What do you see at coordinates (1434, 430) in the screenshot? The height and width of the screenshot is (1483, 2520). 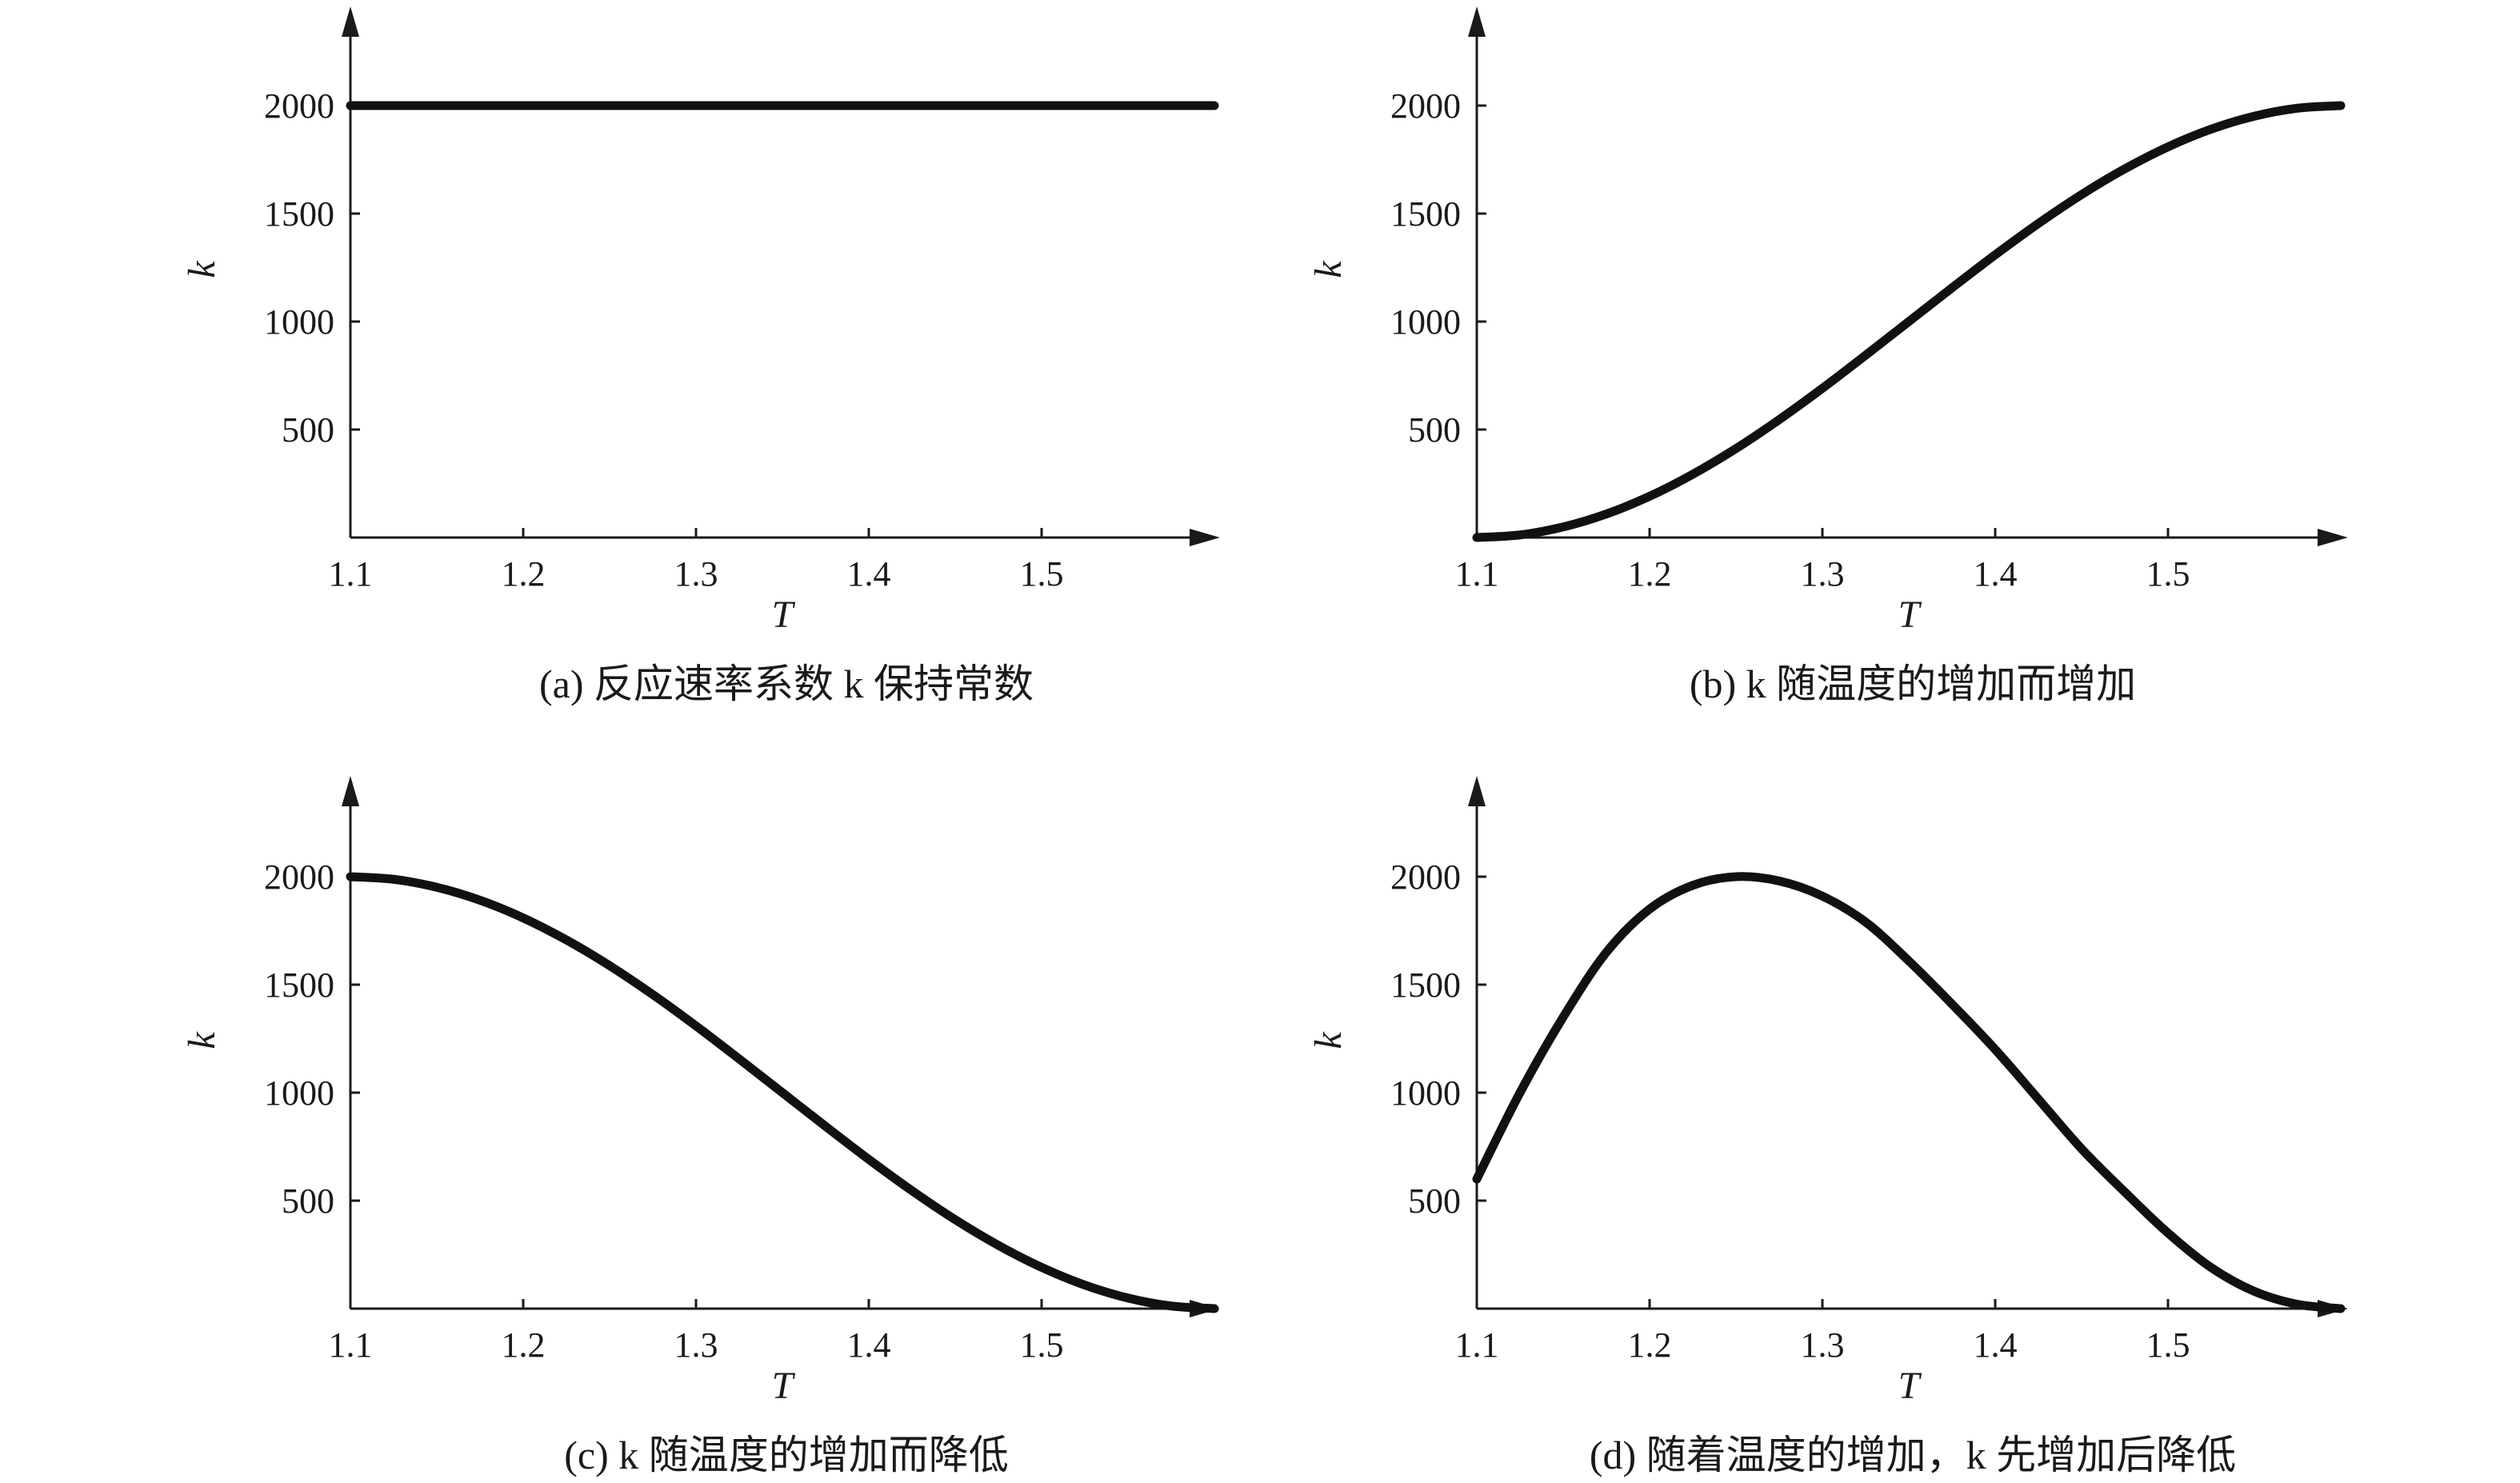 I see `y-tick-label-b-0: 500` at bounding box center [1434, 430].